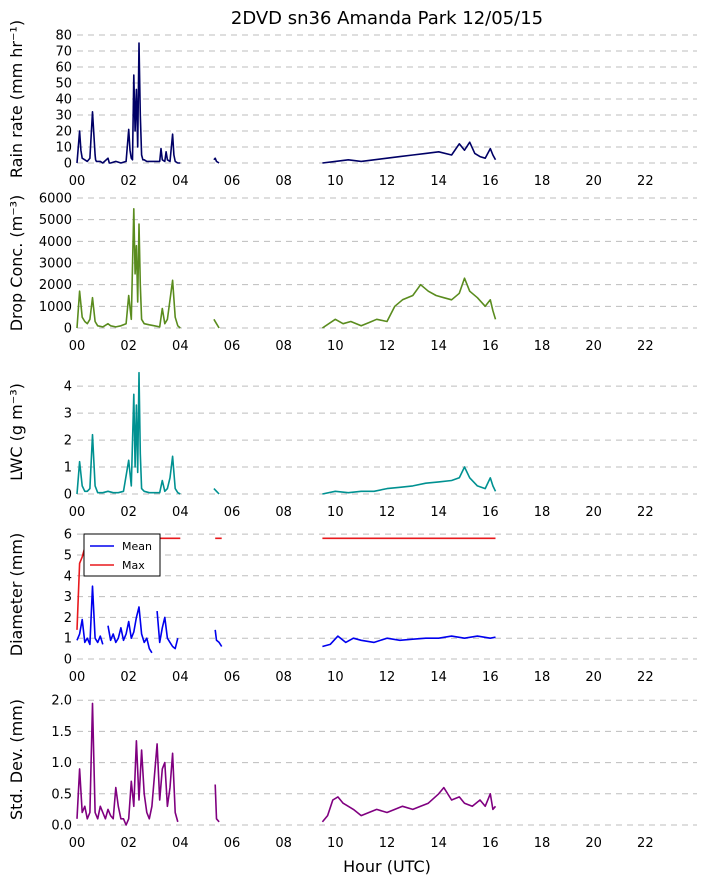  What do you see at coordinates (55, 242) in the screenshot?
I see `y-tick-label: 4000` at bounding box center [55, 242].